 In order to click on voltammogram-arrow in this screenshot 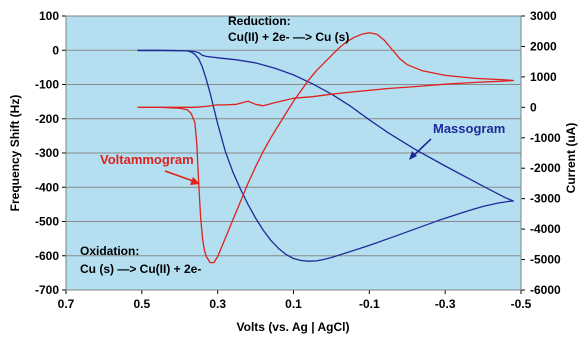, I will do `click(180, 176)`.